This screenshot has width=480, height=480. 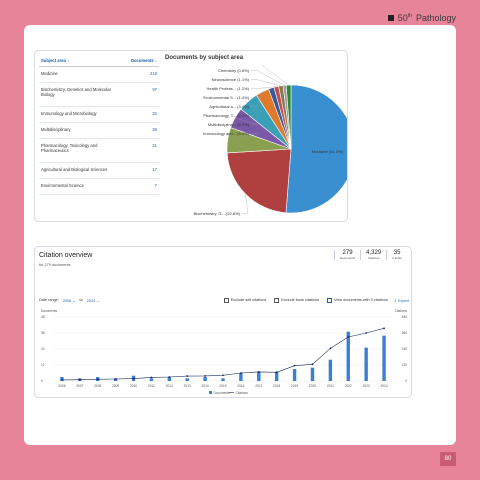 What do you see at coordinates (204, 58) in the screenshot?
I see `pie-title: Documents by subject area` at bounding box center [204, 58].